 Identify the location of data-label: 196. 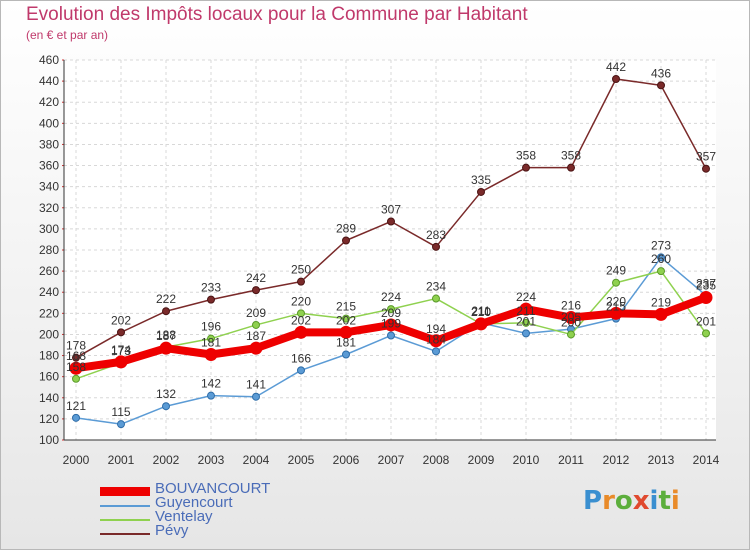
(211, 327).